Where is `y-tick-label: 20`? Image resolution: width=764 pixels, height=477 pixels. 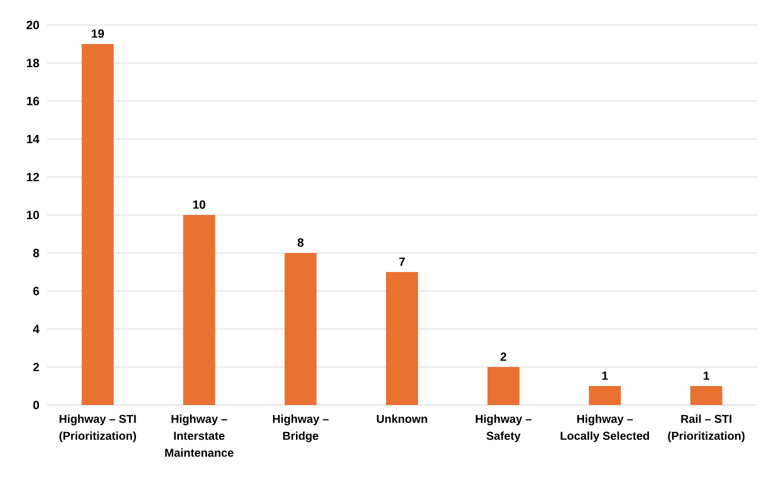 y-tick-label: 20 is located at coordinates (32, 25).